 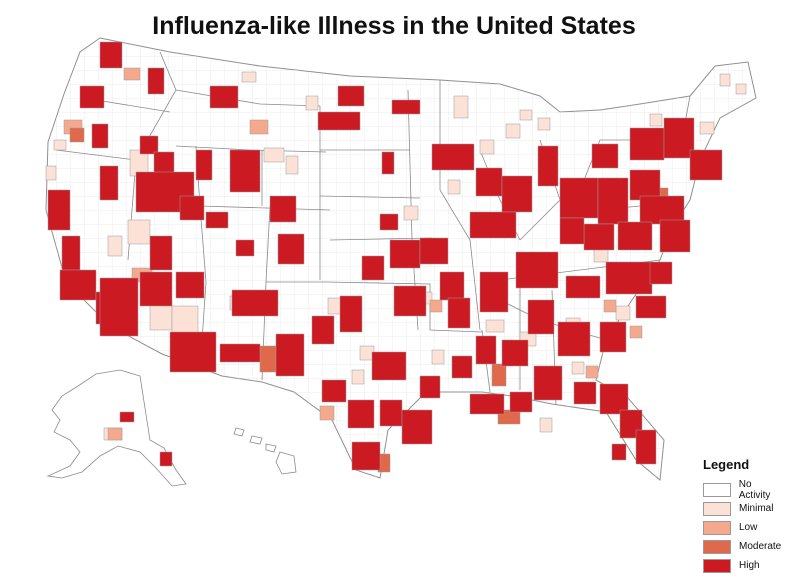 I want to click on legend-item-moderate: Moderate, so click(x=744, y=546).